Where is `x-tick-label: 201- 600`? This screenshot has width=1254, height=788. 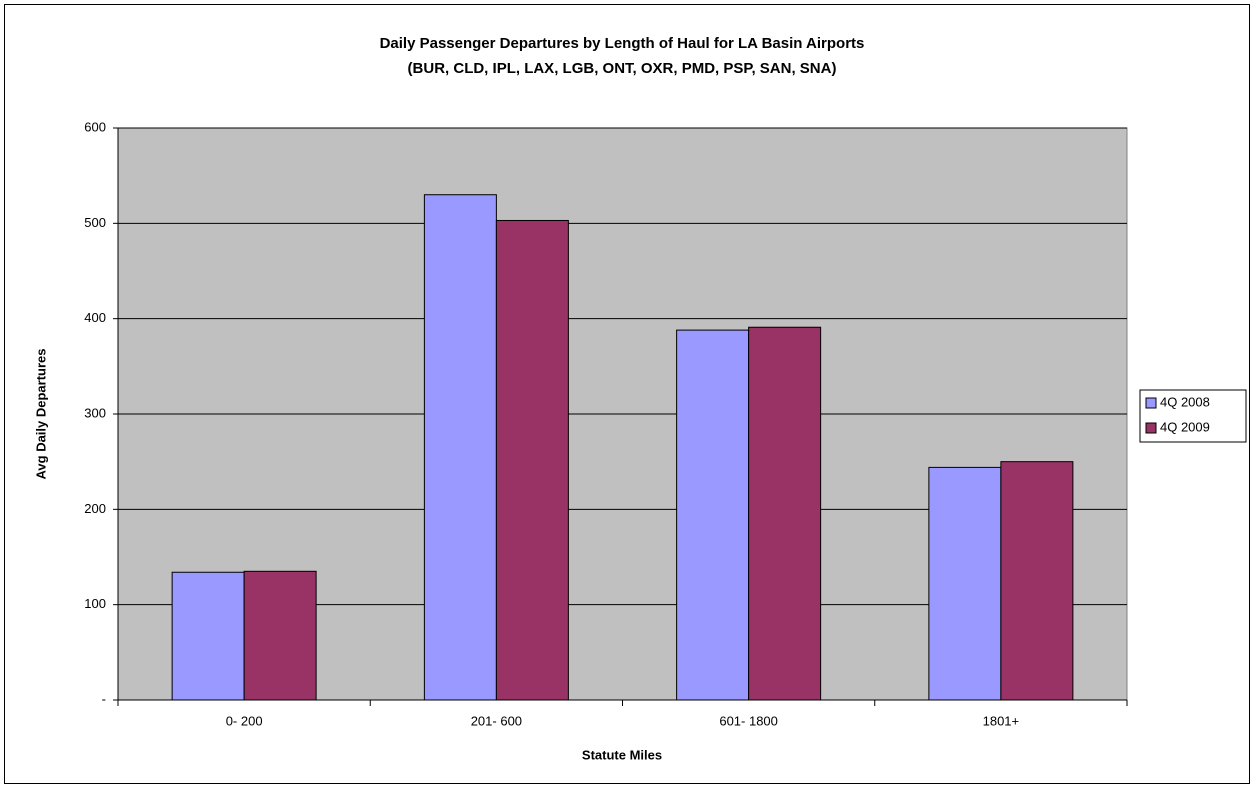 x-tick-label: 201- 600 is located at coordinates (496, 720).